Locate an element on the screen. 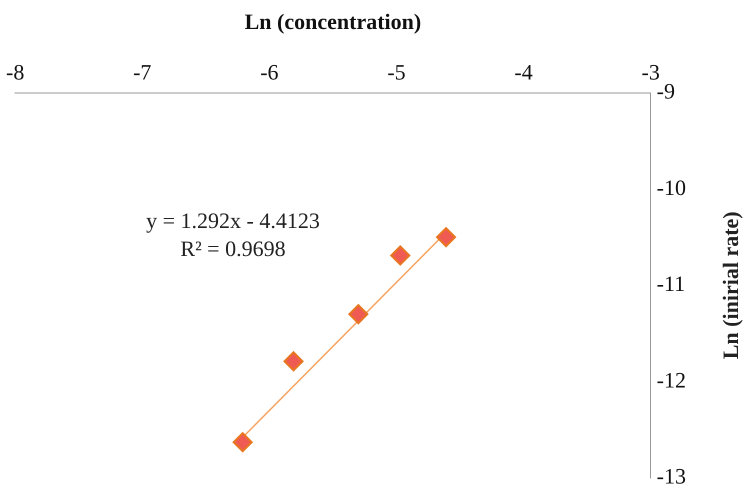 The height and width of the screenshot is (497, 752). annotation: R² = 0.9698 is located at coordinates (233, 248).